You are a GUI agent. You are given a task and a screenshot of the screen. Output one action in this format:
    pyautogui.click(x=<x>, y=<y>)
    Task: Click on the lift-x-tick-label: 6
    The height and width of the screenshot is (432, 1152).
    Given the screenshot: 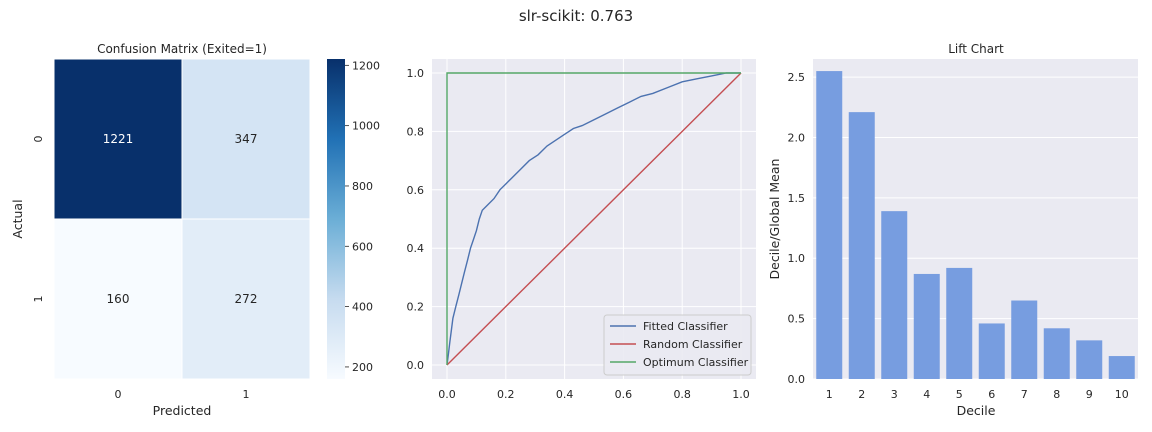 What is the action you would take?
    pyautogui.click(x=991, y=394)
    